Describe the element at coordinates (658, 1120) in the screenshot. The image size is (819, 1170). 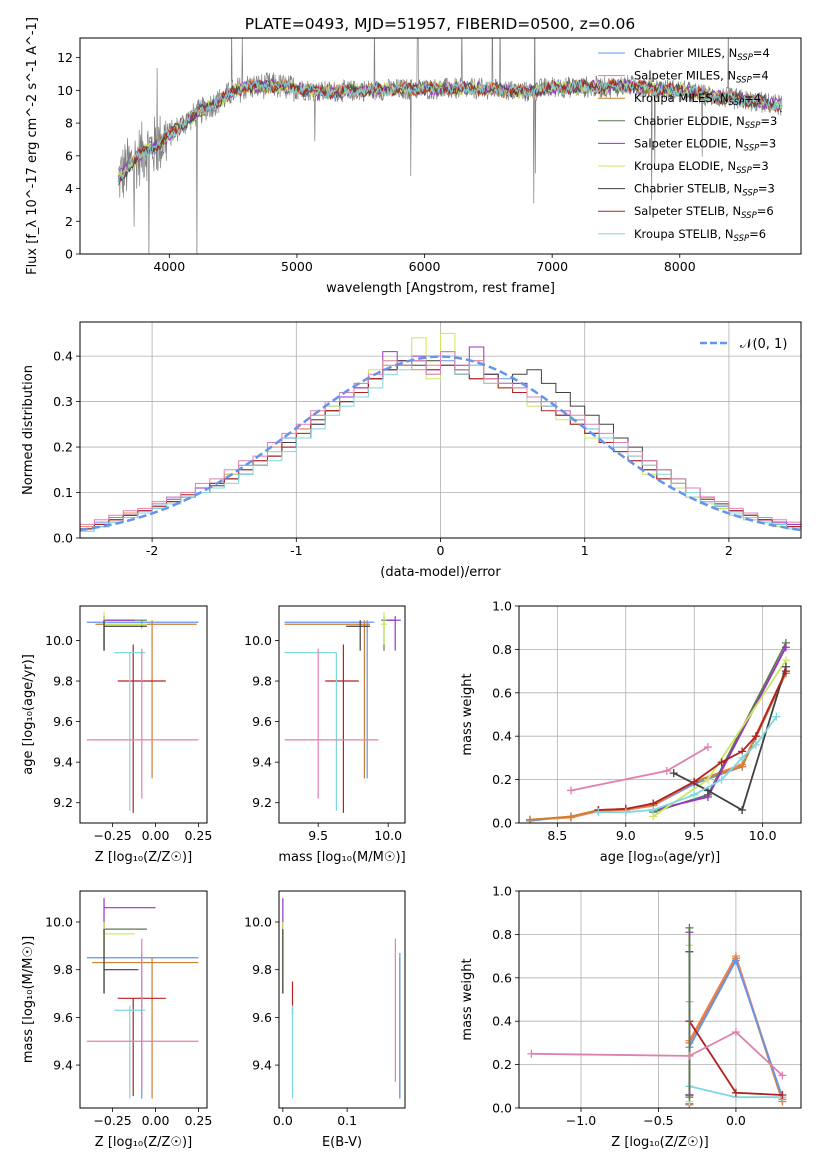
I see `x-tick-label: −0.5` at that location.